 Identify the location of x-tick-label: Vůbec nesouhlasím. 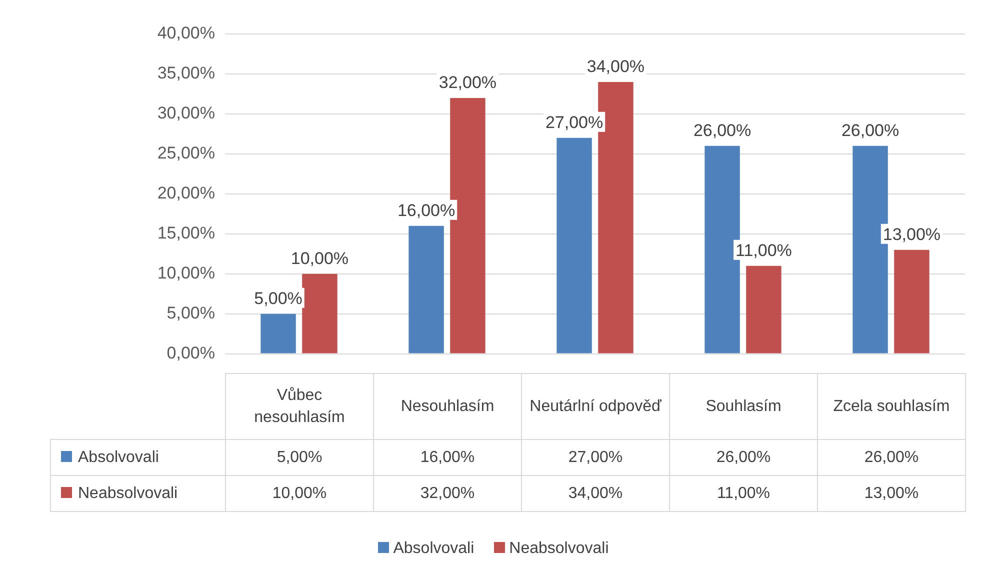
(300, 407).